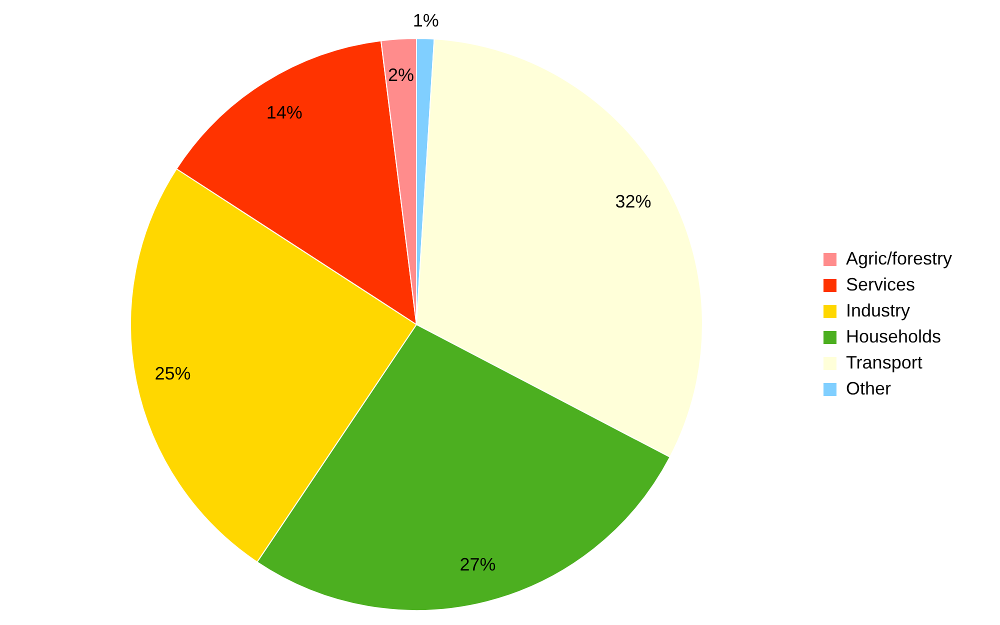  What do you see at coordinates (899, 258) in the screenshot?
I see `legend-label: Agric/forestry` at bounding box center [899, 258].